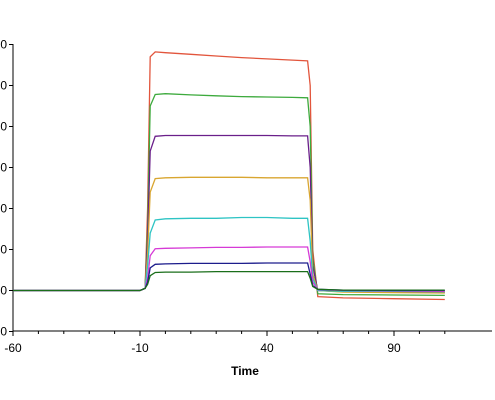 The height and width of the screenshot is (400, 495). What do you see at coordinates (225, 343) in the screenshot?
I see `x-ticks: -60 -10 40 90` at bounding box center [225, 343].